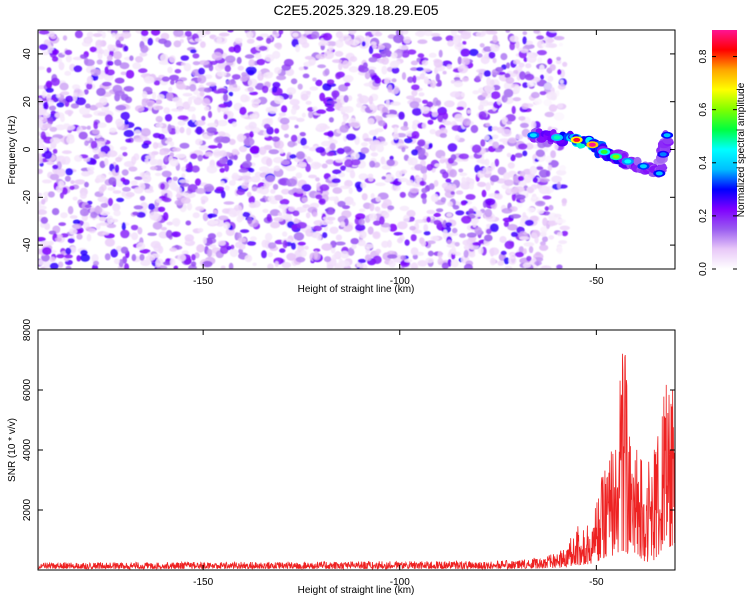 Image resolution: width=750 pixels, height=600 pixels. Describe the element at coordinates (356, 289) in the screenshot. I see `spectrogram-x-axis-label: Height of straight line (km)` at that location.